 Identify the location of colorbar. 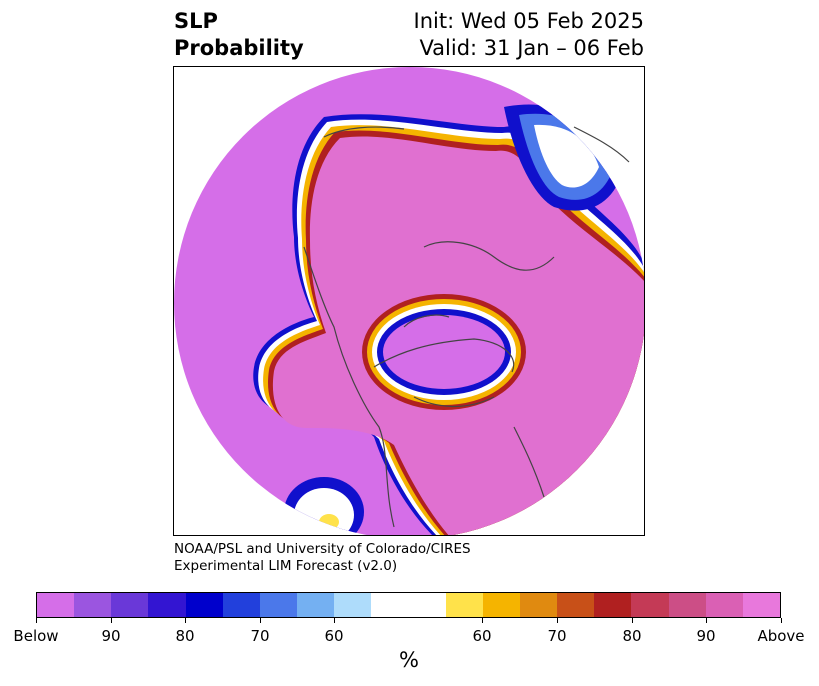
(408, 605).